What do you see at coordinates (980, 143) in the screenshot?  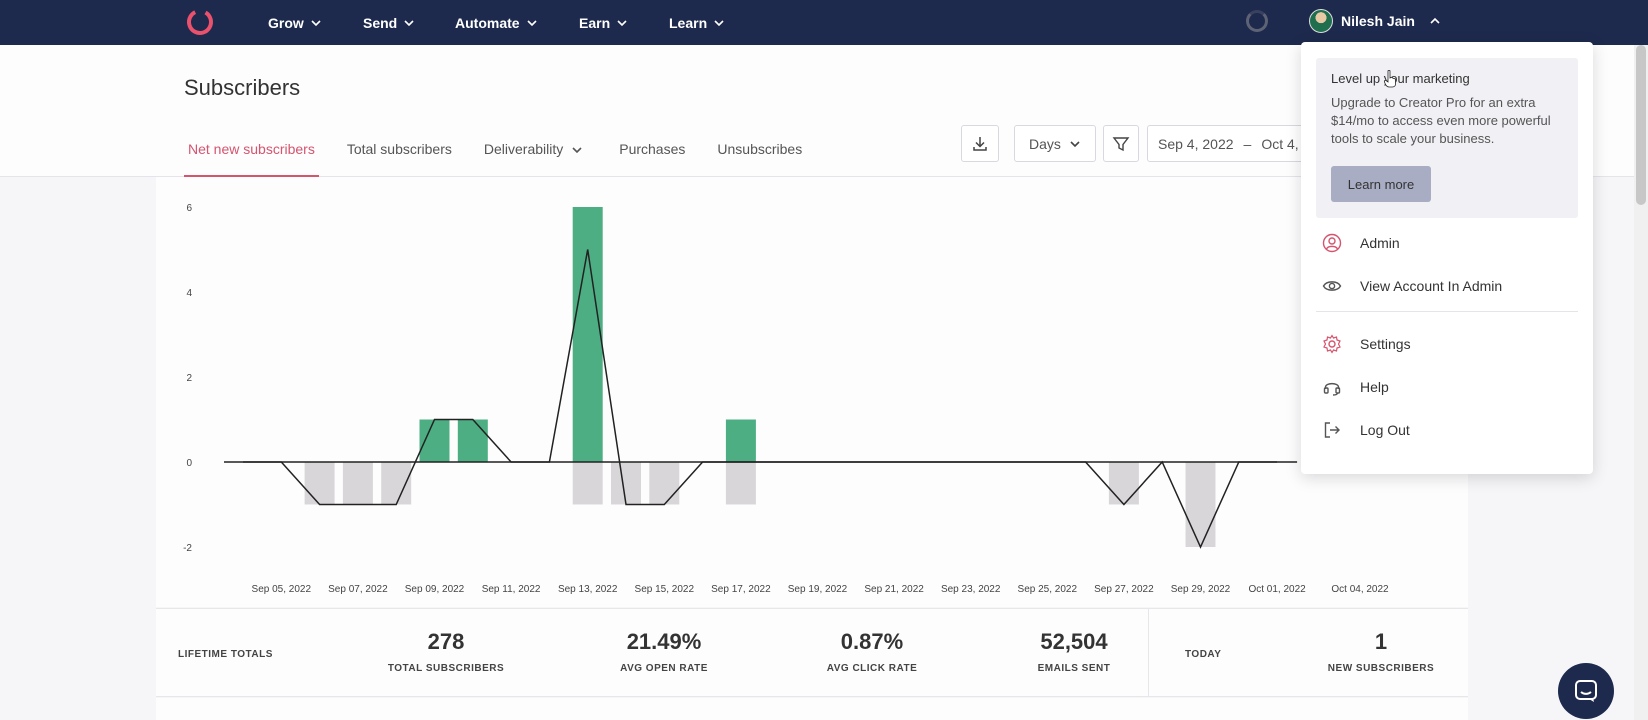 I see `download-button` at bounding box center [980, 143].